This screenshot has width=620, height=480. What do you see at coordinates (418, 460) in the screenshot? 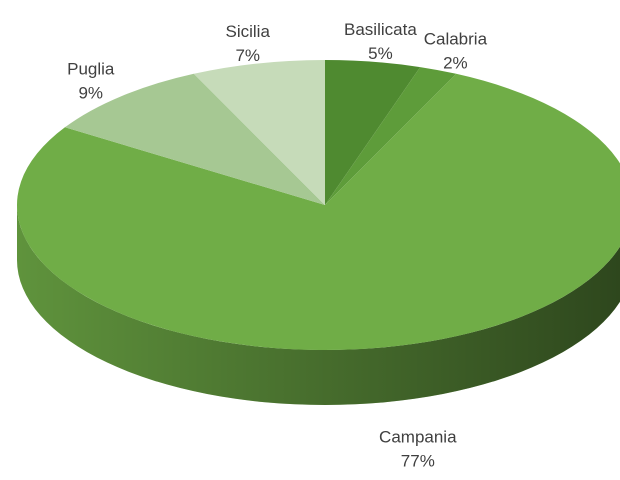
I see `data-label-value: 77%` at bounding box center [418, 460].